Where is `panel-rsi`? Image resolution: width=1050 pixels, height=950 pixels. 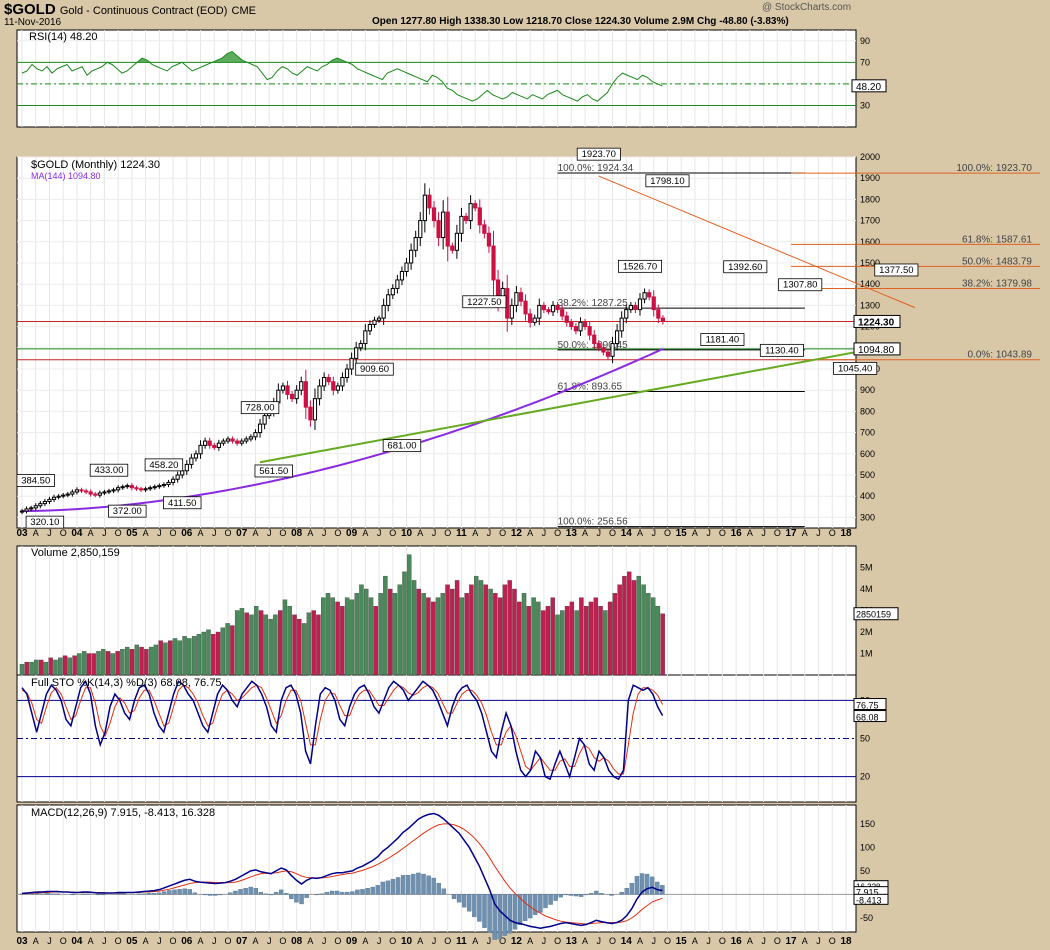 panel-rsi is located at coordinates (436, 78).